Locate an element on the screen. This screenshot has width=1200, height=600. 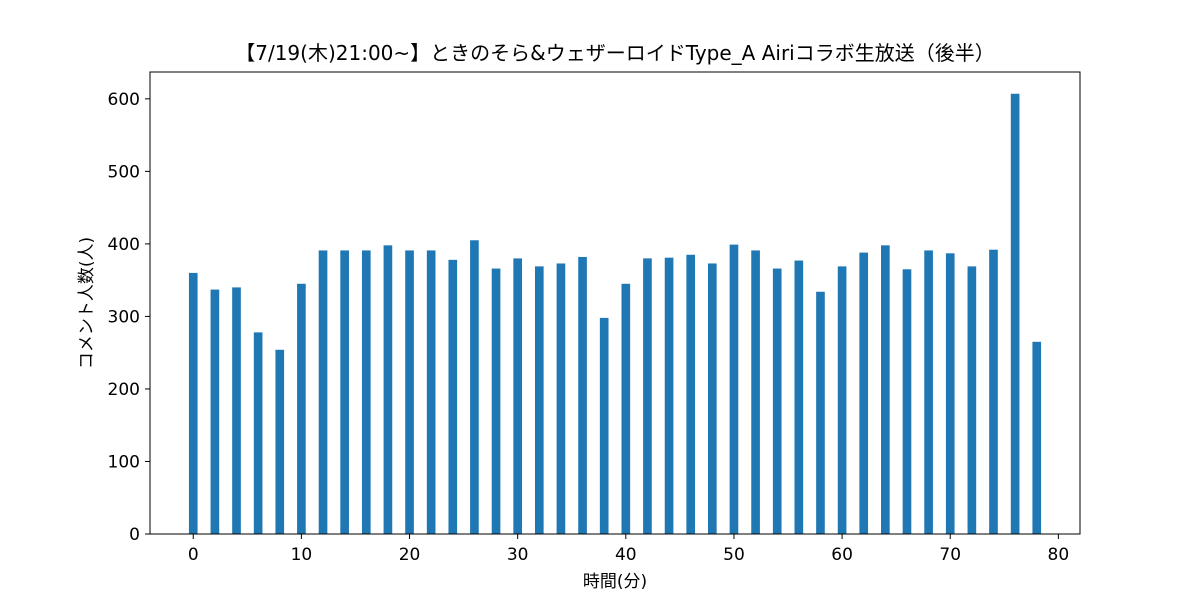
y-tick-label: 500 is located at coordinates (124, 172).